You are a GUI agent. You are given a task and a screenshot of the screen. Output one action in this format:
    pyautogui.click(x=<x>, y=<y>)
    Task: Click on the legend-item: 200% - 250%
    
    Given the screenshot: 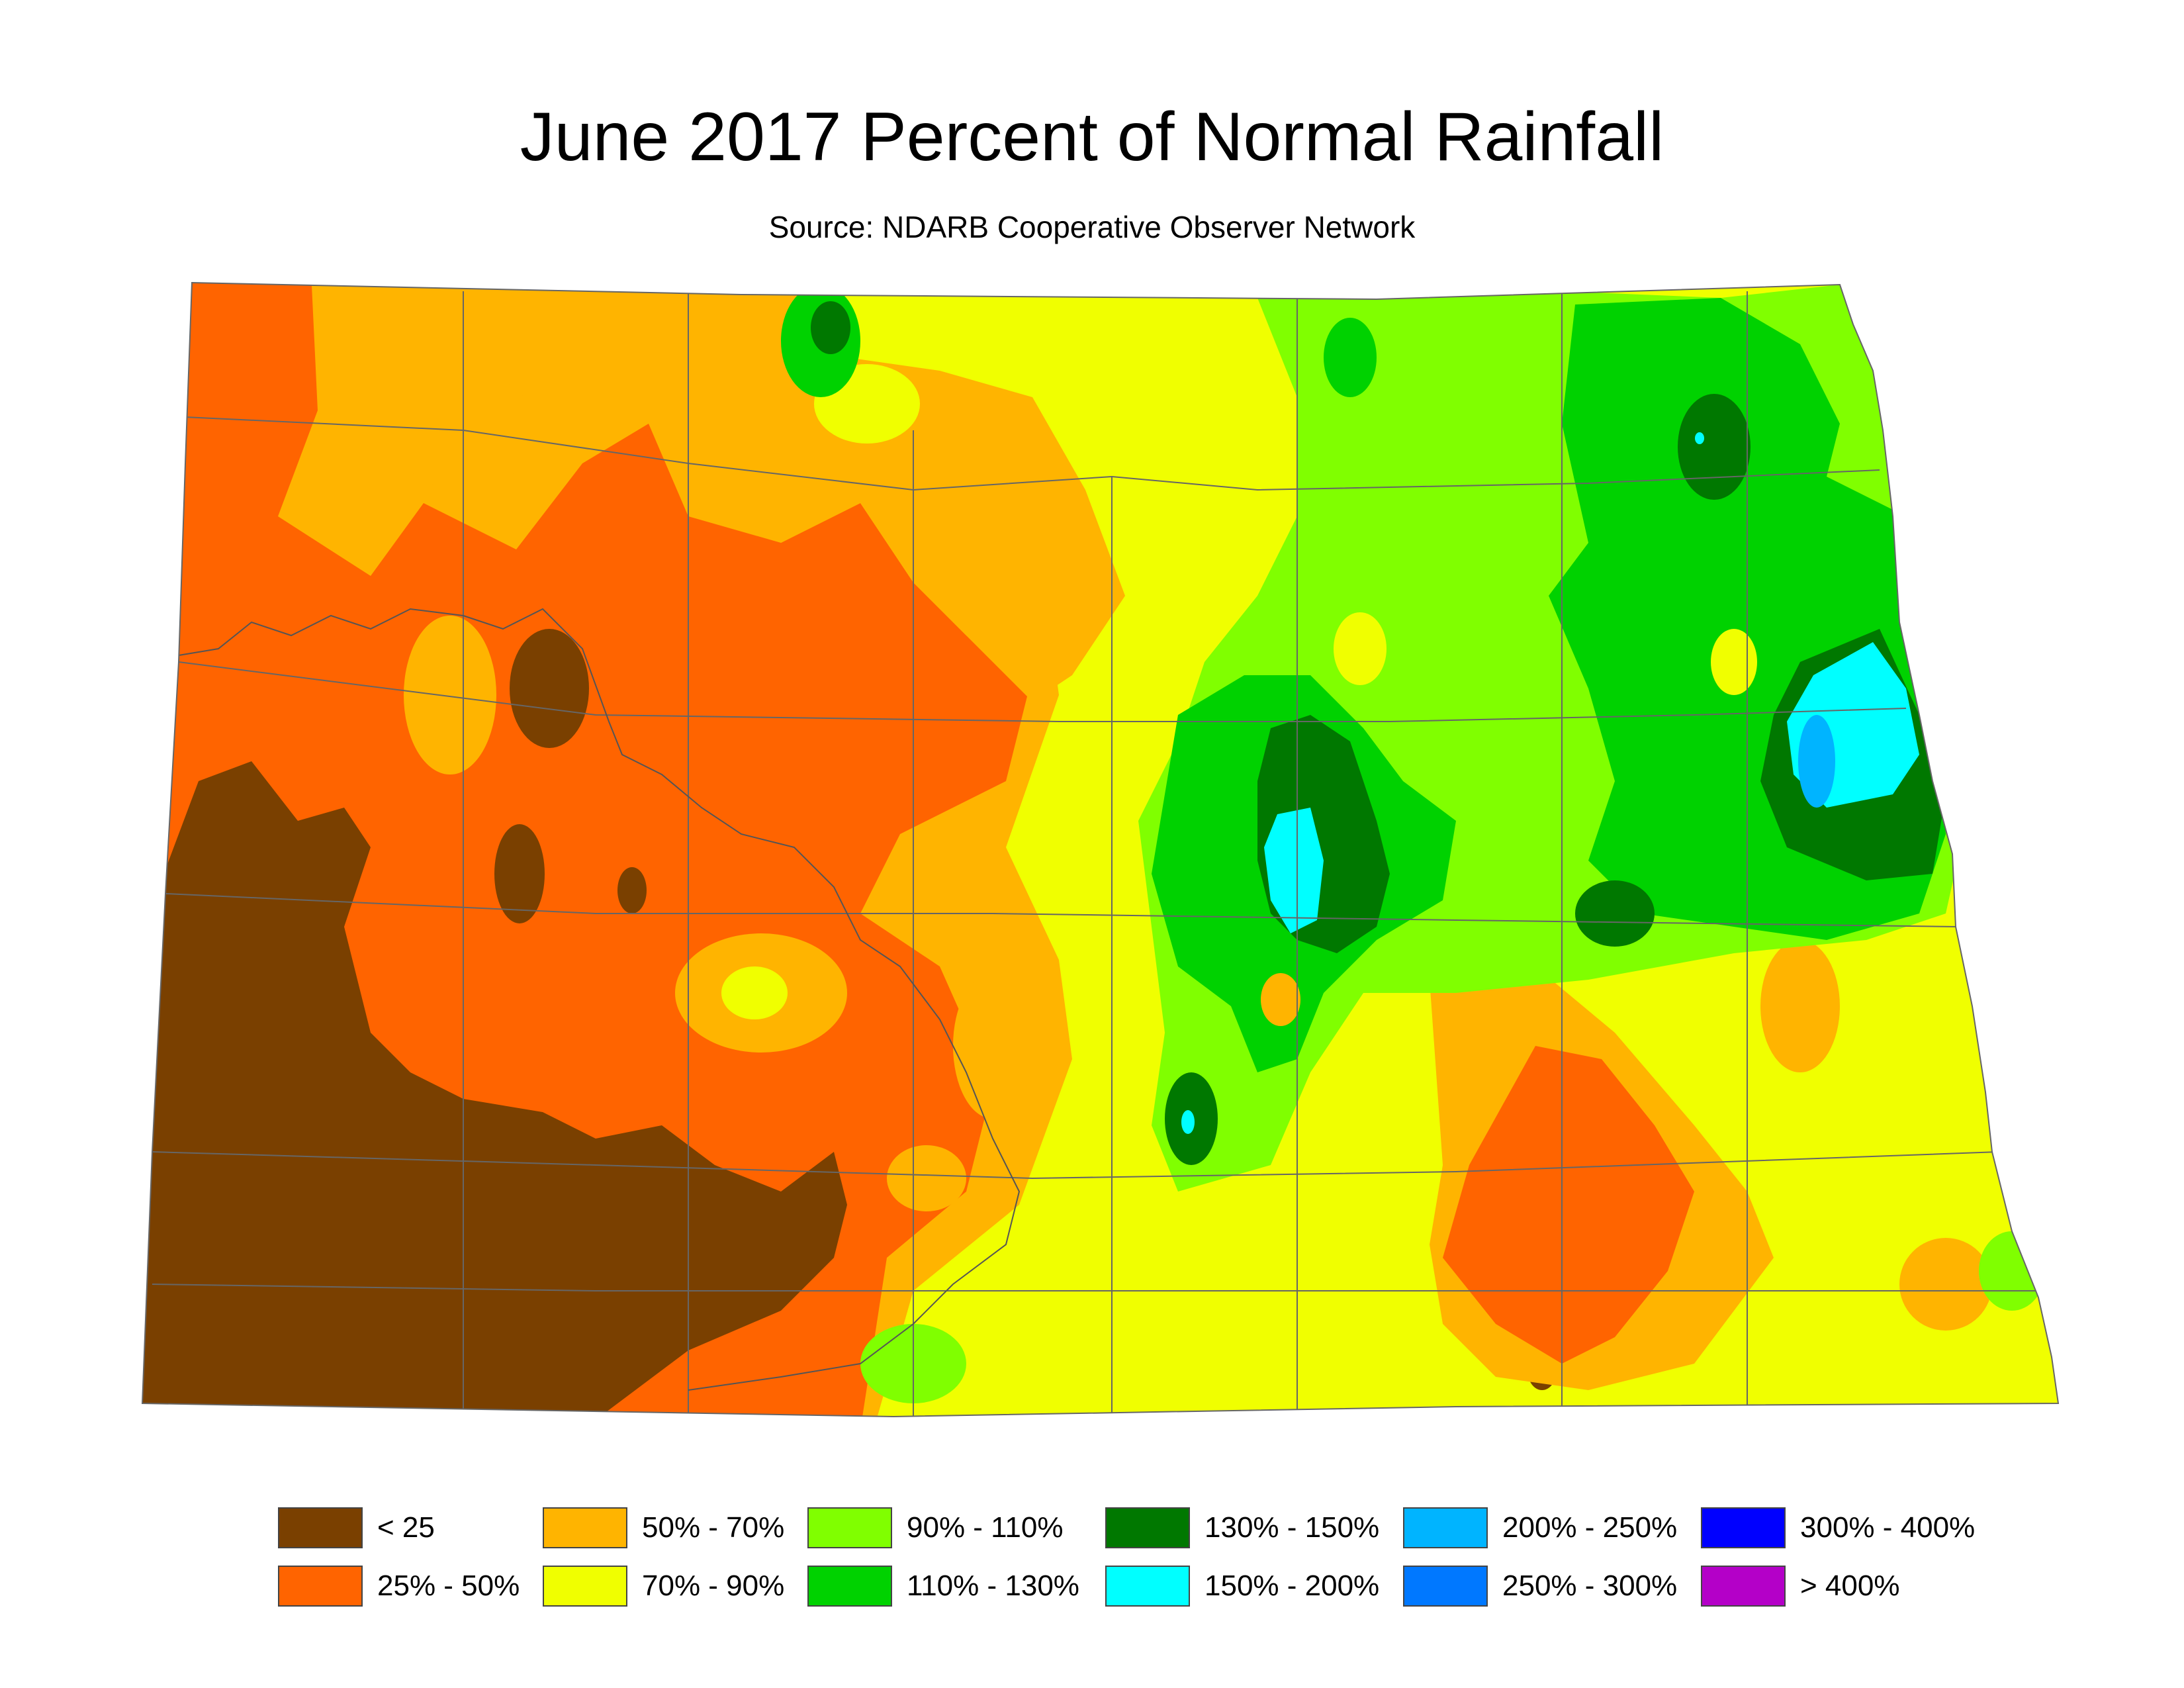 What is the action you would take?
    pyautogui.click(x=1540, y=1528)
    